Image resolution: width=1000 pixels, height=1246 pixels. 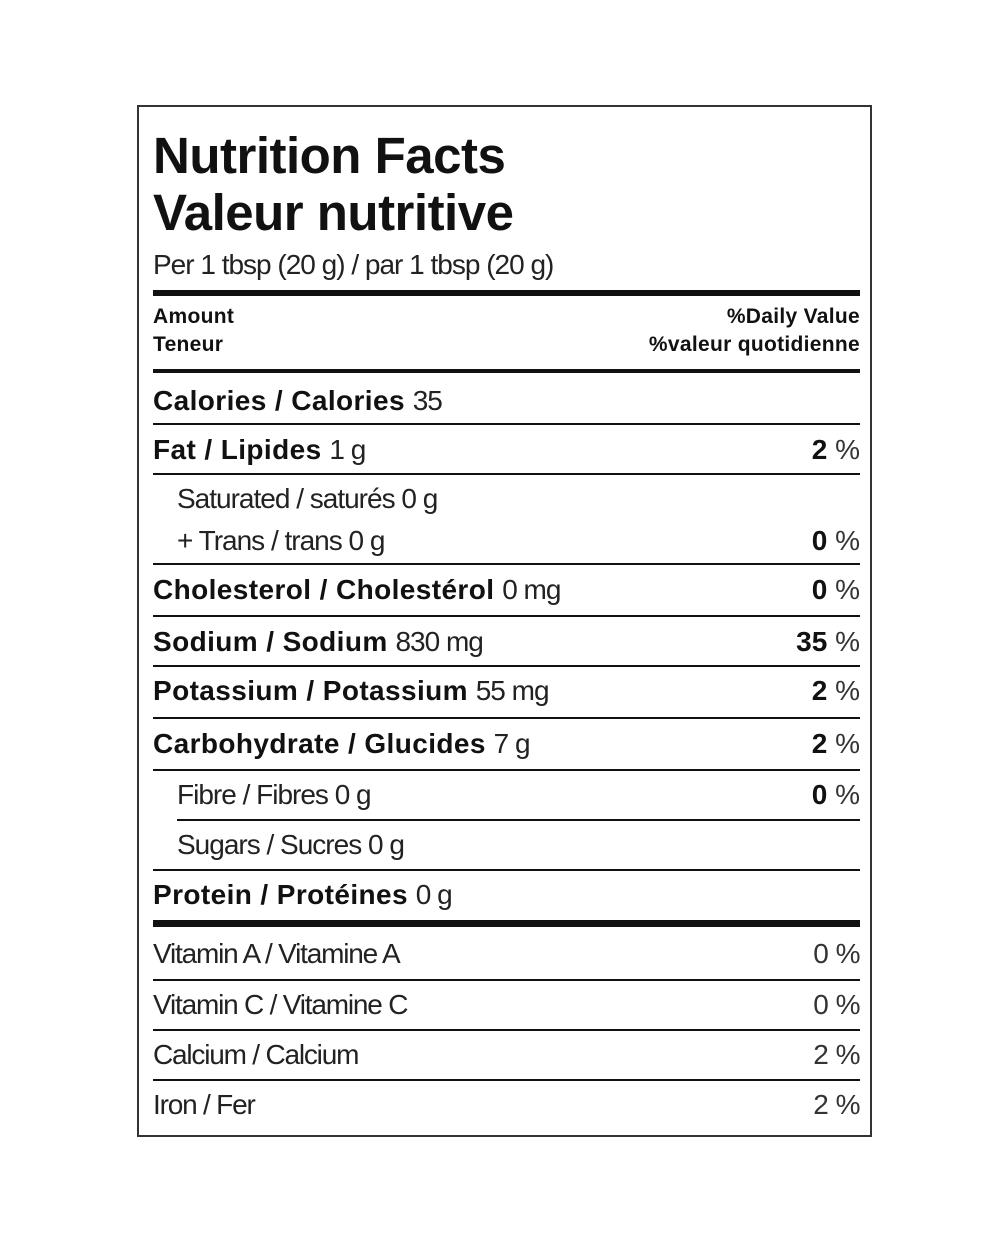 I want to click on saturated-label: Saturated / saturés 0 g, so click(x=307, y=498).